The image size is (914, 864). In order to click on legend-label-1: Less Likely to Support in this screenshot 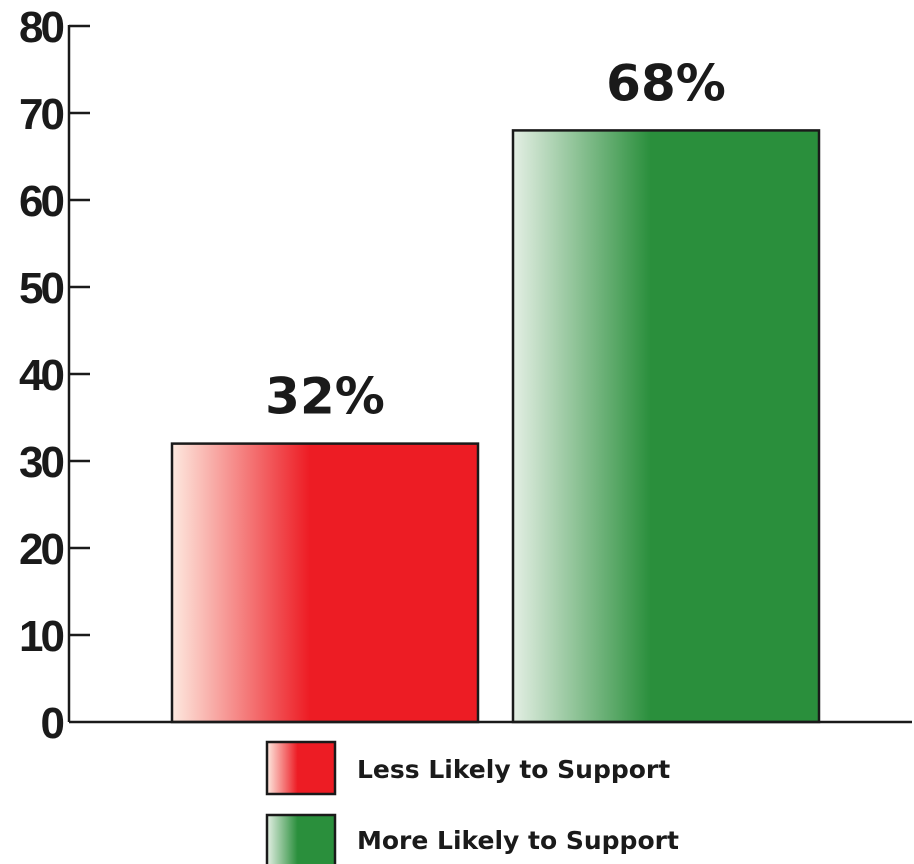, I will do `click(513, 769)`.